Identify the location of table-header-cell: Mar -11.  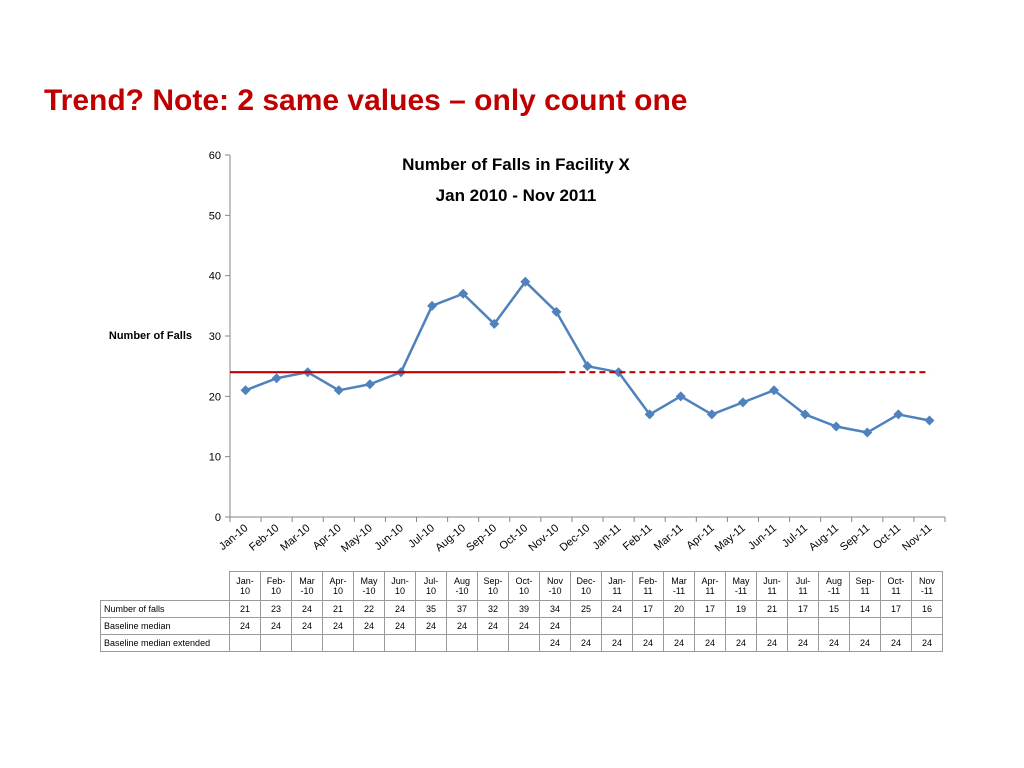
(679, 586).